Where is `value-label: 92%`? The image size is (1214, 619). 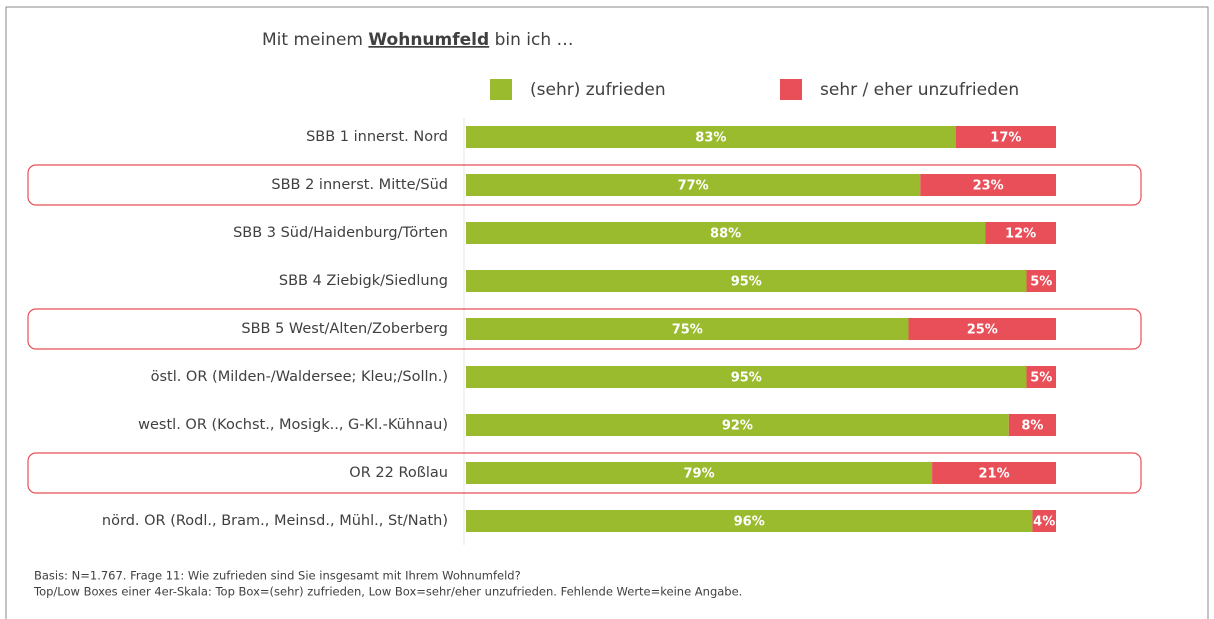
value-label: 92% is located at coordinates (737, 426).